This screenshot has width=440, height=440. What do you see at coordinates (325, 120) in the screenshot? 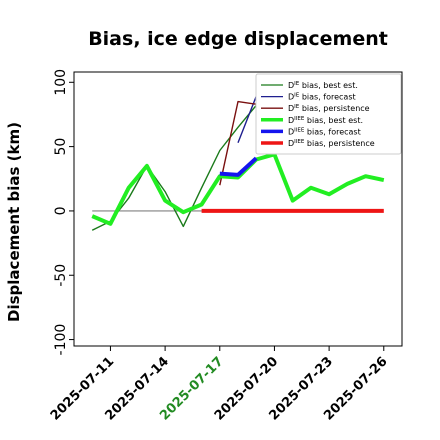
I see `legend-label: DIIEE bias, best est.` at bounding box center [325, 120].